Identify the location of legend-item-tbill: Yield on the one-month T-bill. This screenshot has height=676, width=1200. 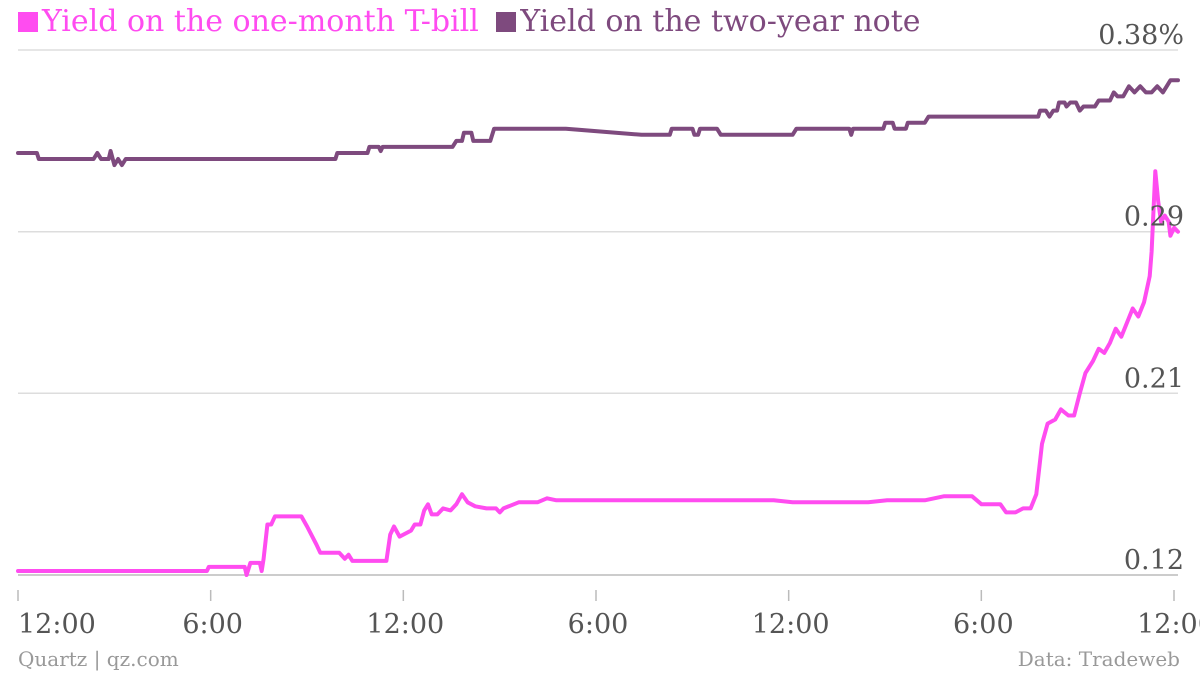
(248, 21).